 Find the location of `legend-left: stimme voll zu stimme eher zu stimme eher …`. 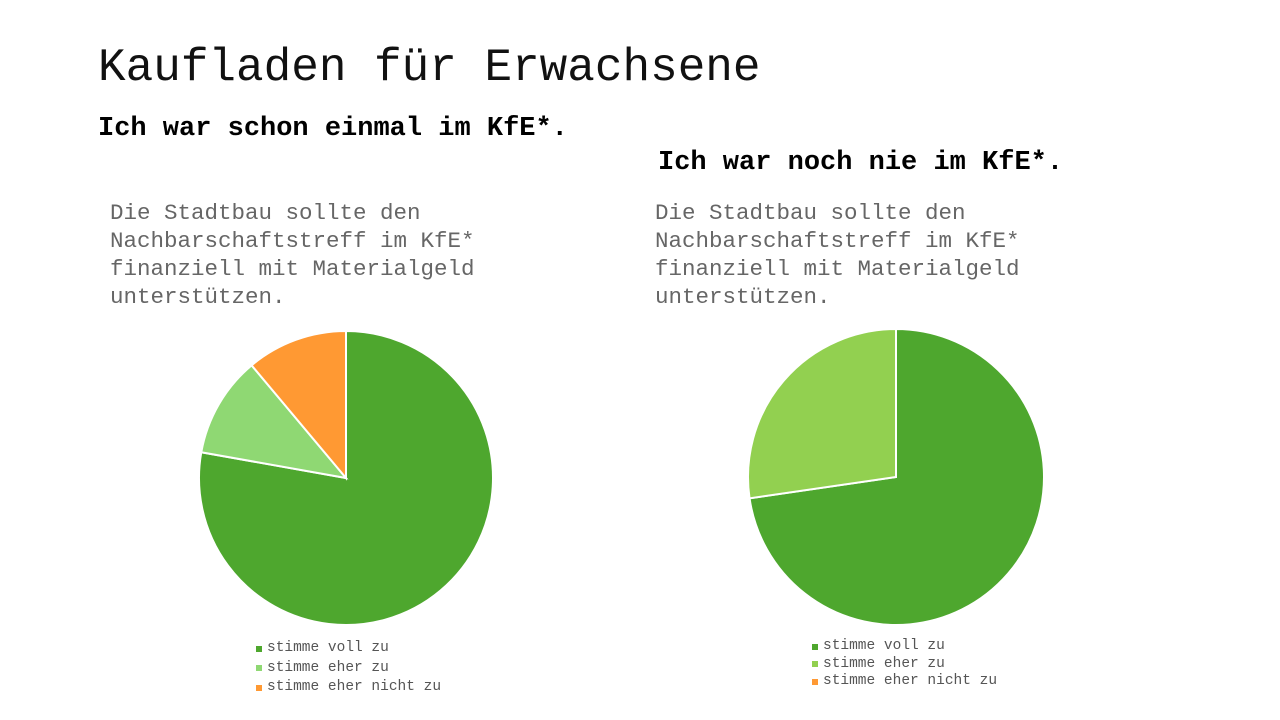

legend-left: stimme voll zu stimme eher zu stimme eher … is located at coordinates (348, 668).